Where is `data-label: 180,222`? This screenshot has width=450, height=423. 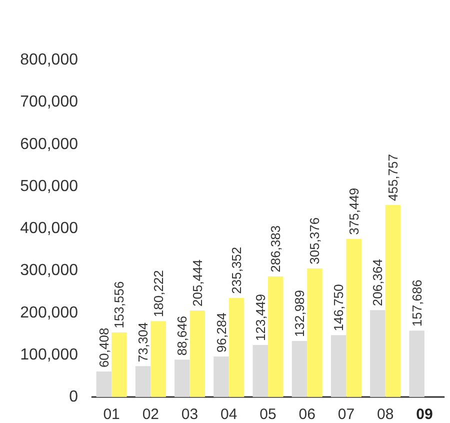 data-label: 180,222 is located at coordinates (158, 294).